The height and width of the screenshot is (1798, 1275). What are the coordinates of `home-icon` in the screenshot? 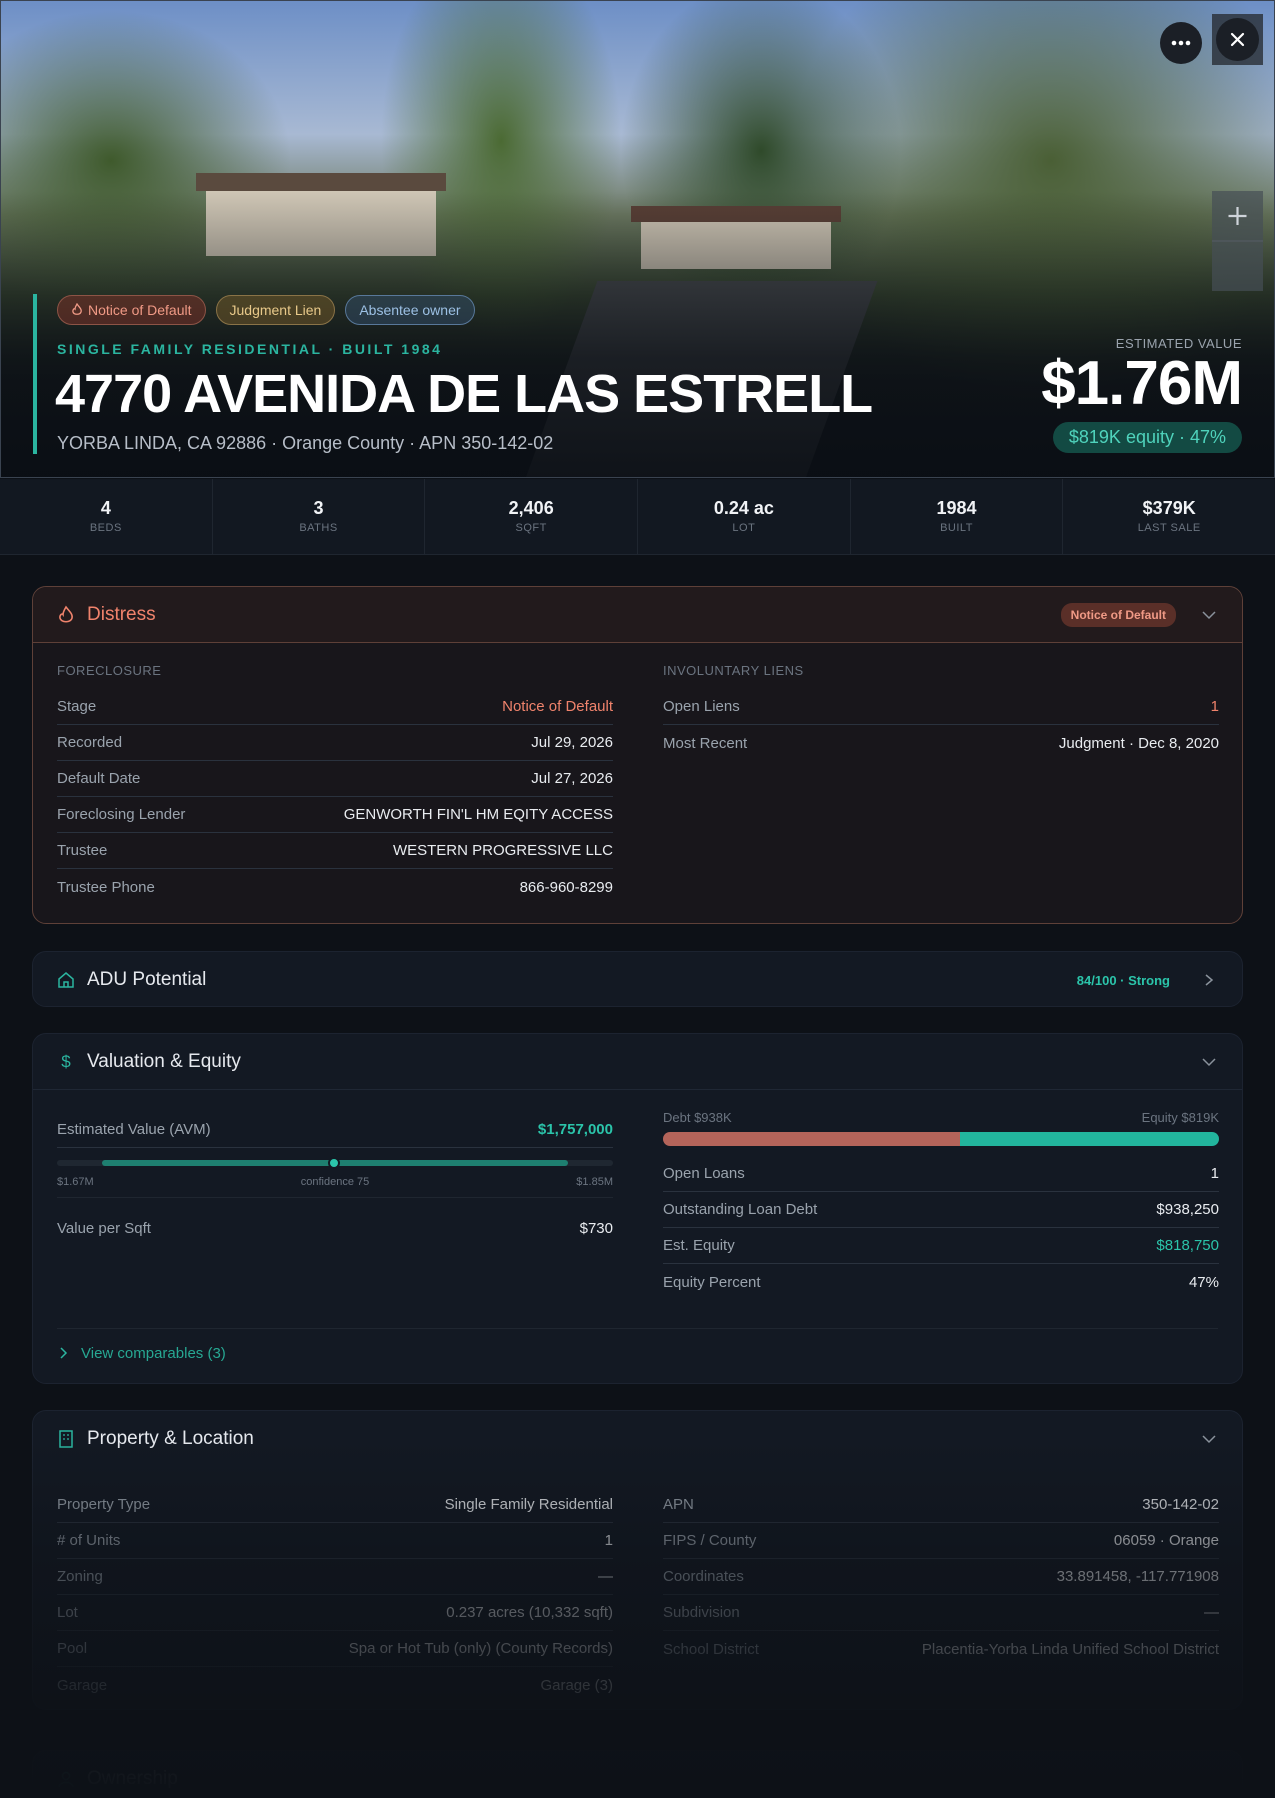 It's located at (66, 980).